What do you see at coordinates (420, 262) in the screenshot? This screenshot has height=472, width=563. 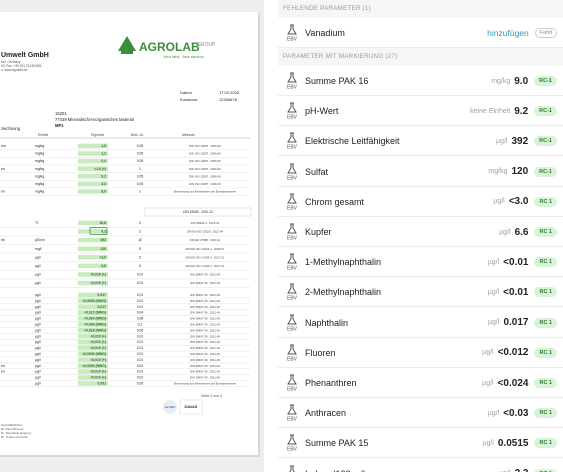 I see `parameter-row: EBV 1-Methylnaphthalin µg/l <0.01 RC 1` at bounding box center [420, 262].